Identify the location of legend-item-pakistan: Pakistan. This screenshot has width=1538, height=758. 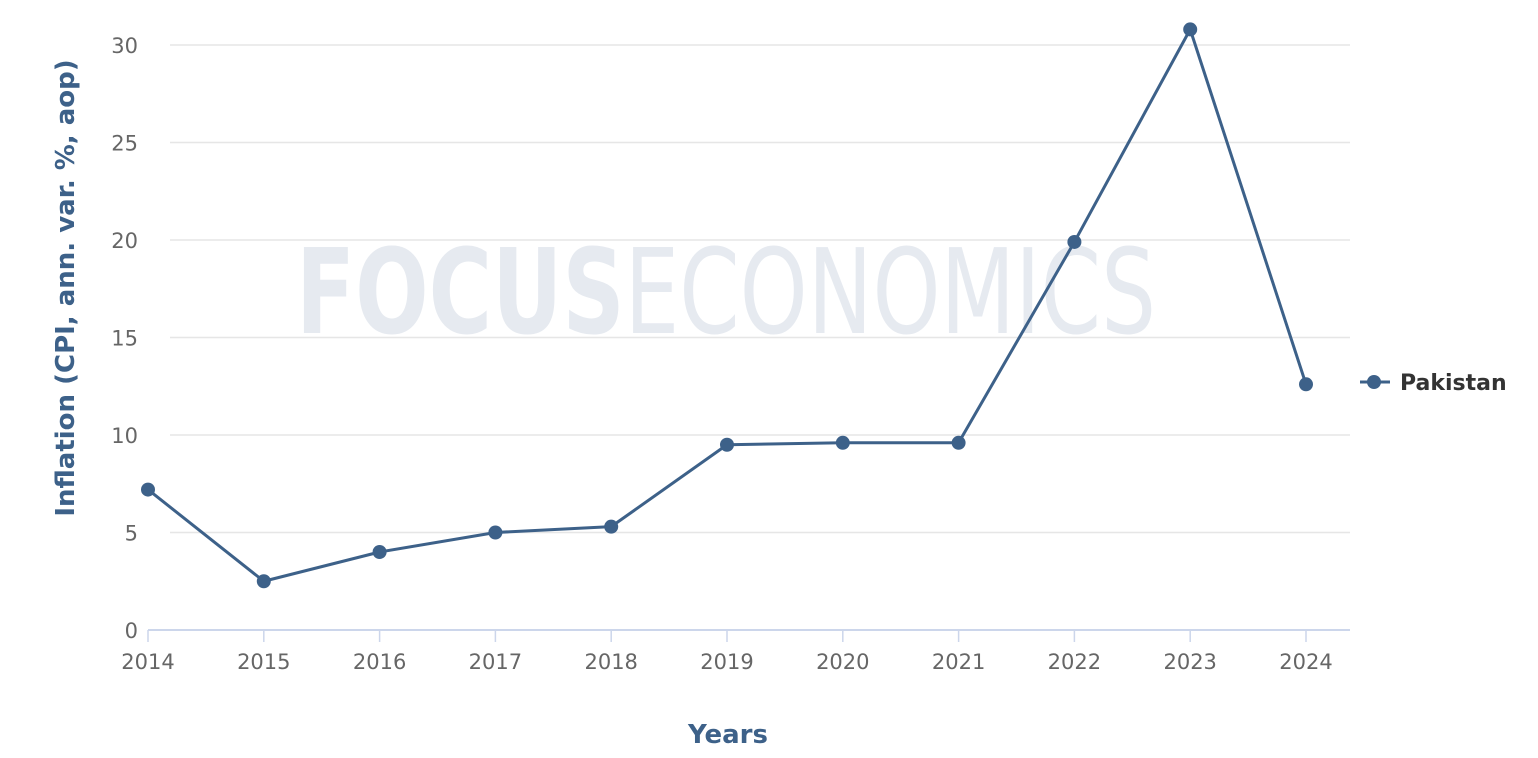
(1453, 383).